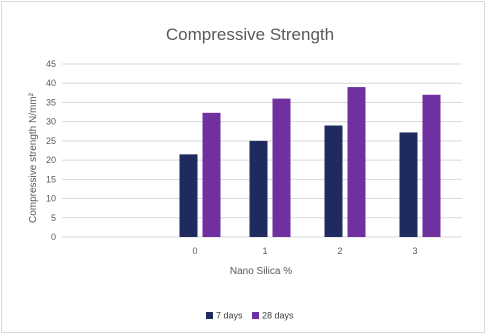 This screenshot has width=488, height=336. What do you see at coordinates (51, 64) in the screenshot?
I see `y-tick-label: 45` at bounding box center [51, 64].